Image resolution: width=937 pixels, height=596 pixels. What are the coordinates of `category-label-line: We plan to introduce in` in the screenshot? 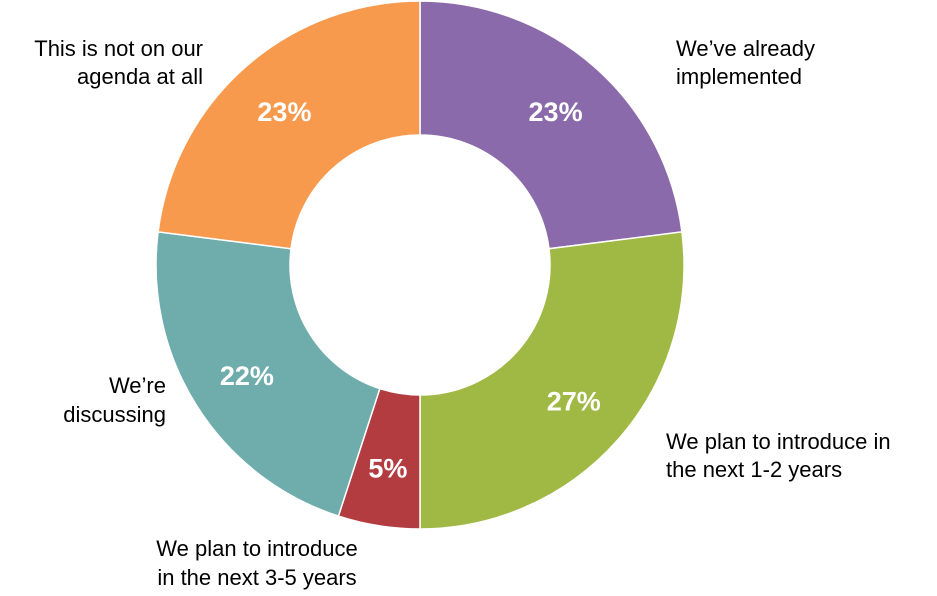 It's located at (778, 441).